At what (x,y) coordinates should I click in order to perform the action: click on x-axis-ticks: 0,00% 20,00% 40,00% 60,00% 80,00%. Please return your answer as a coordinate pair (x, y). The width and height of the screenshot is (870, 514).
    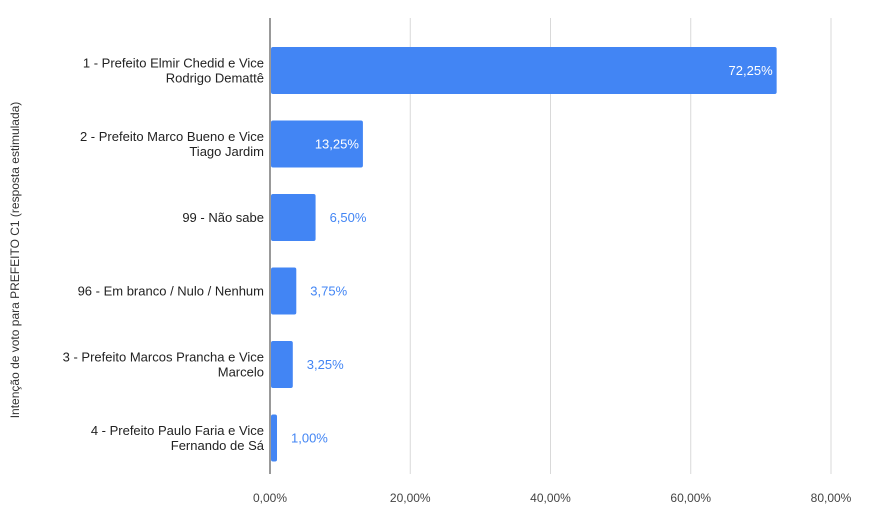
    Looking at the image, I should click on (552, 498).